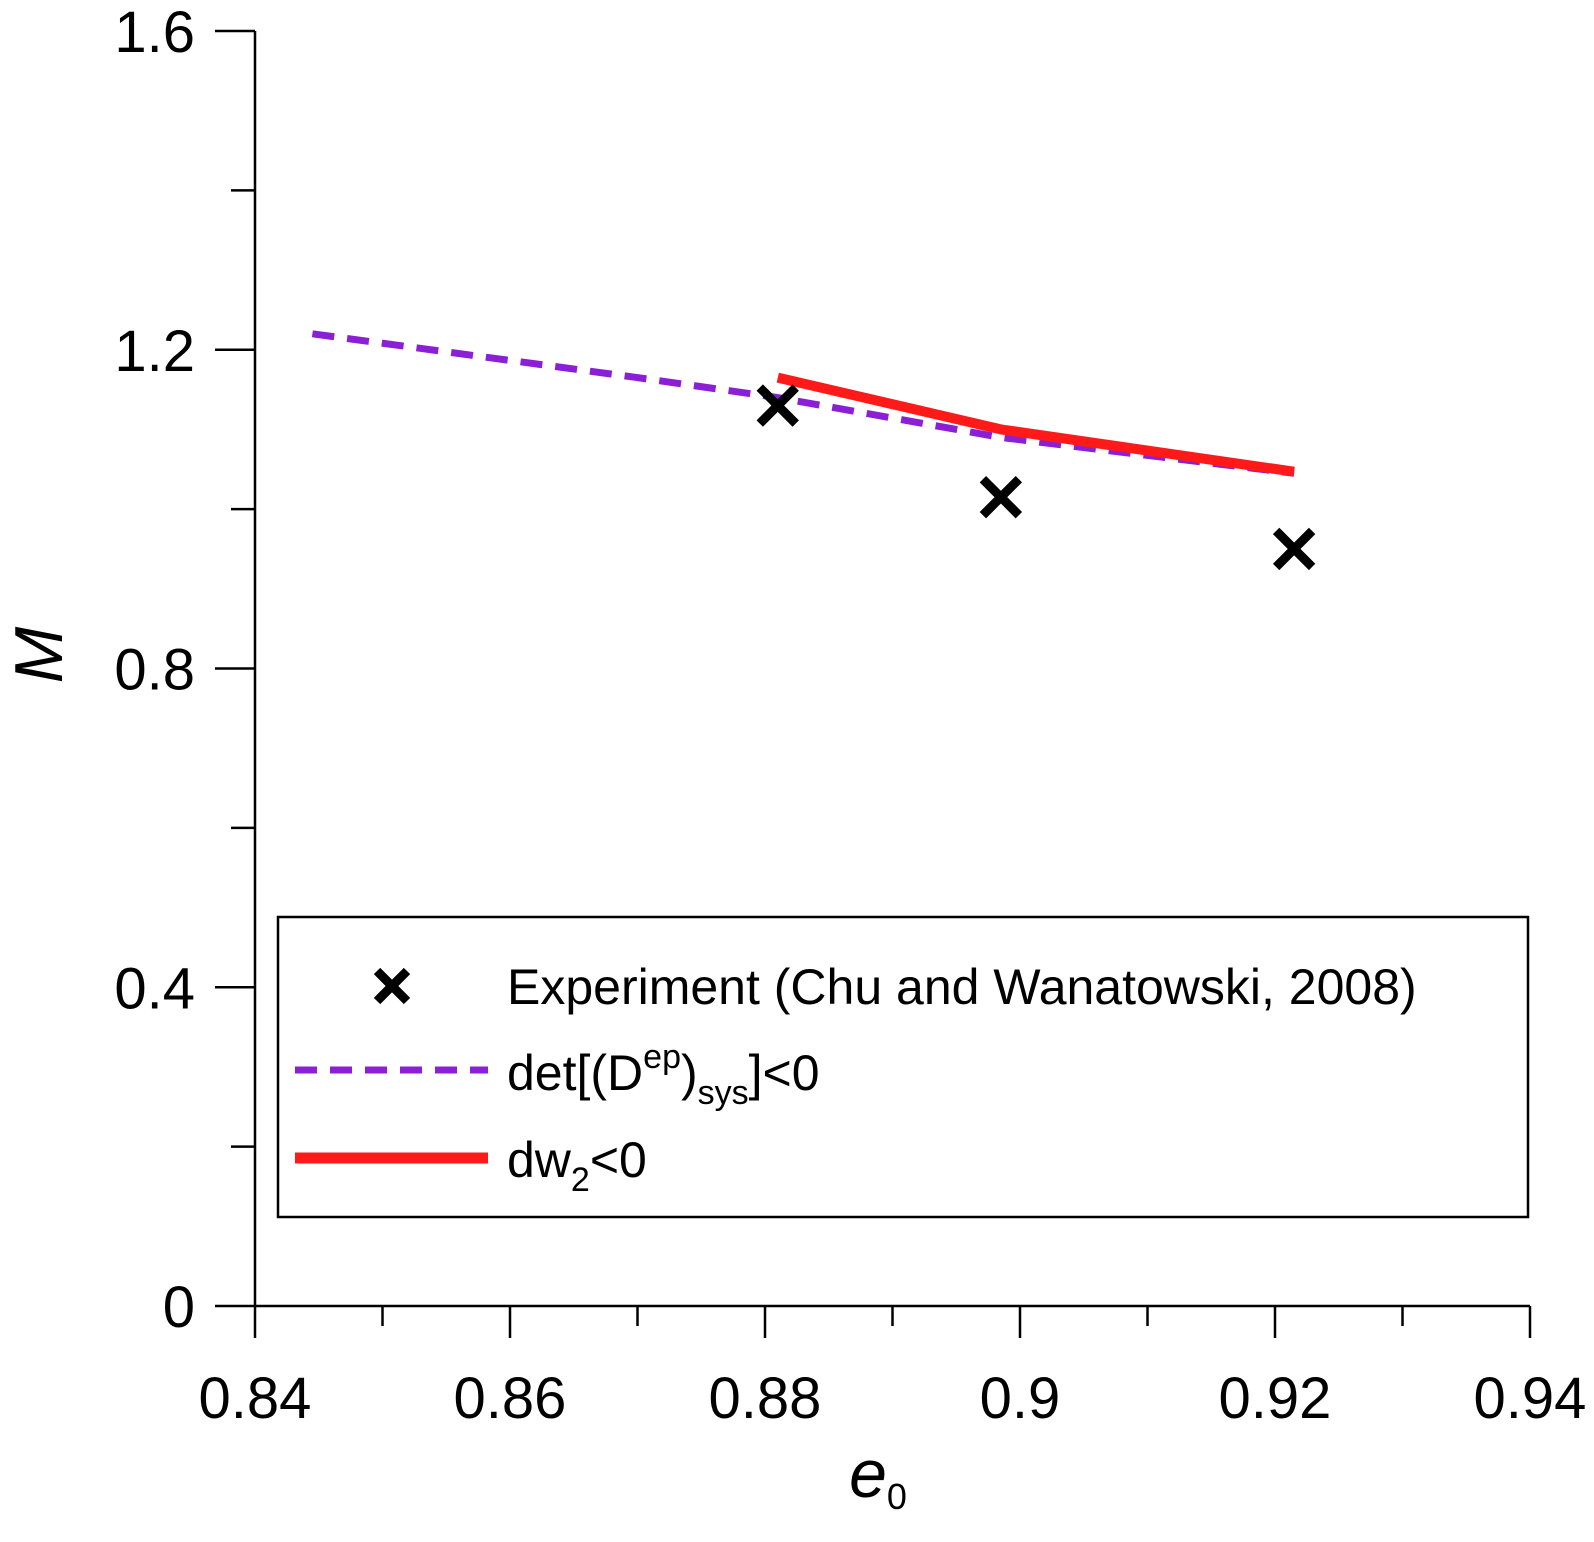 The image size is (1594, 1542). Describe the element at coordinates (1020, 1398) in the screenshot. I see `x-tick-label: 0.9` at that location.